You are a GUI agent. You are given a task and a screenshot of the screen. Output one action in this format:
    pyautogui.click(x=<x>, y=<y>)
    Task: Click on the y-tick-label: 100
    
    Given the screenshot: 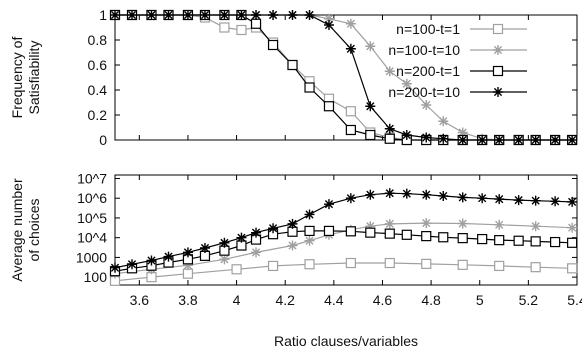 What is the action you would take?
    pyautogui.click(x=96, y=277)
    